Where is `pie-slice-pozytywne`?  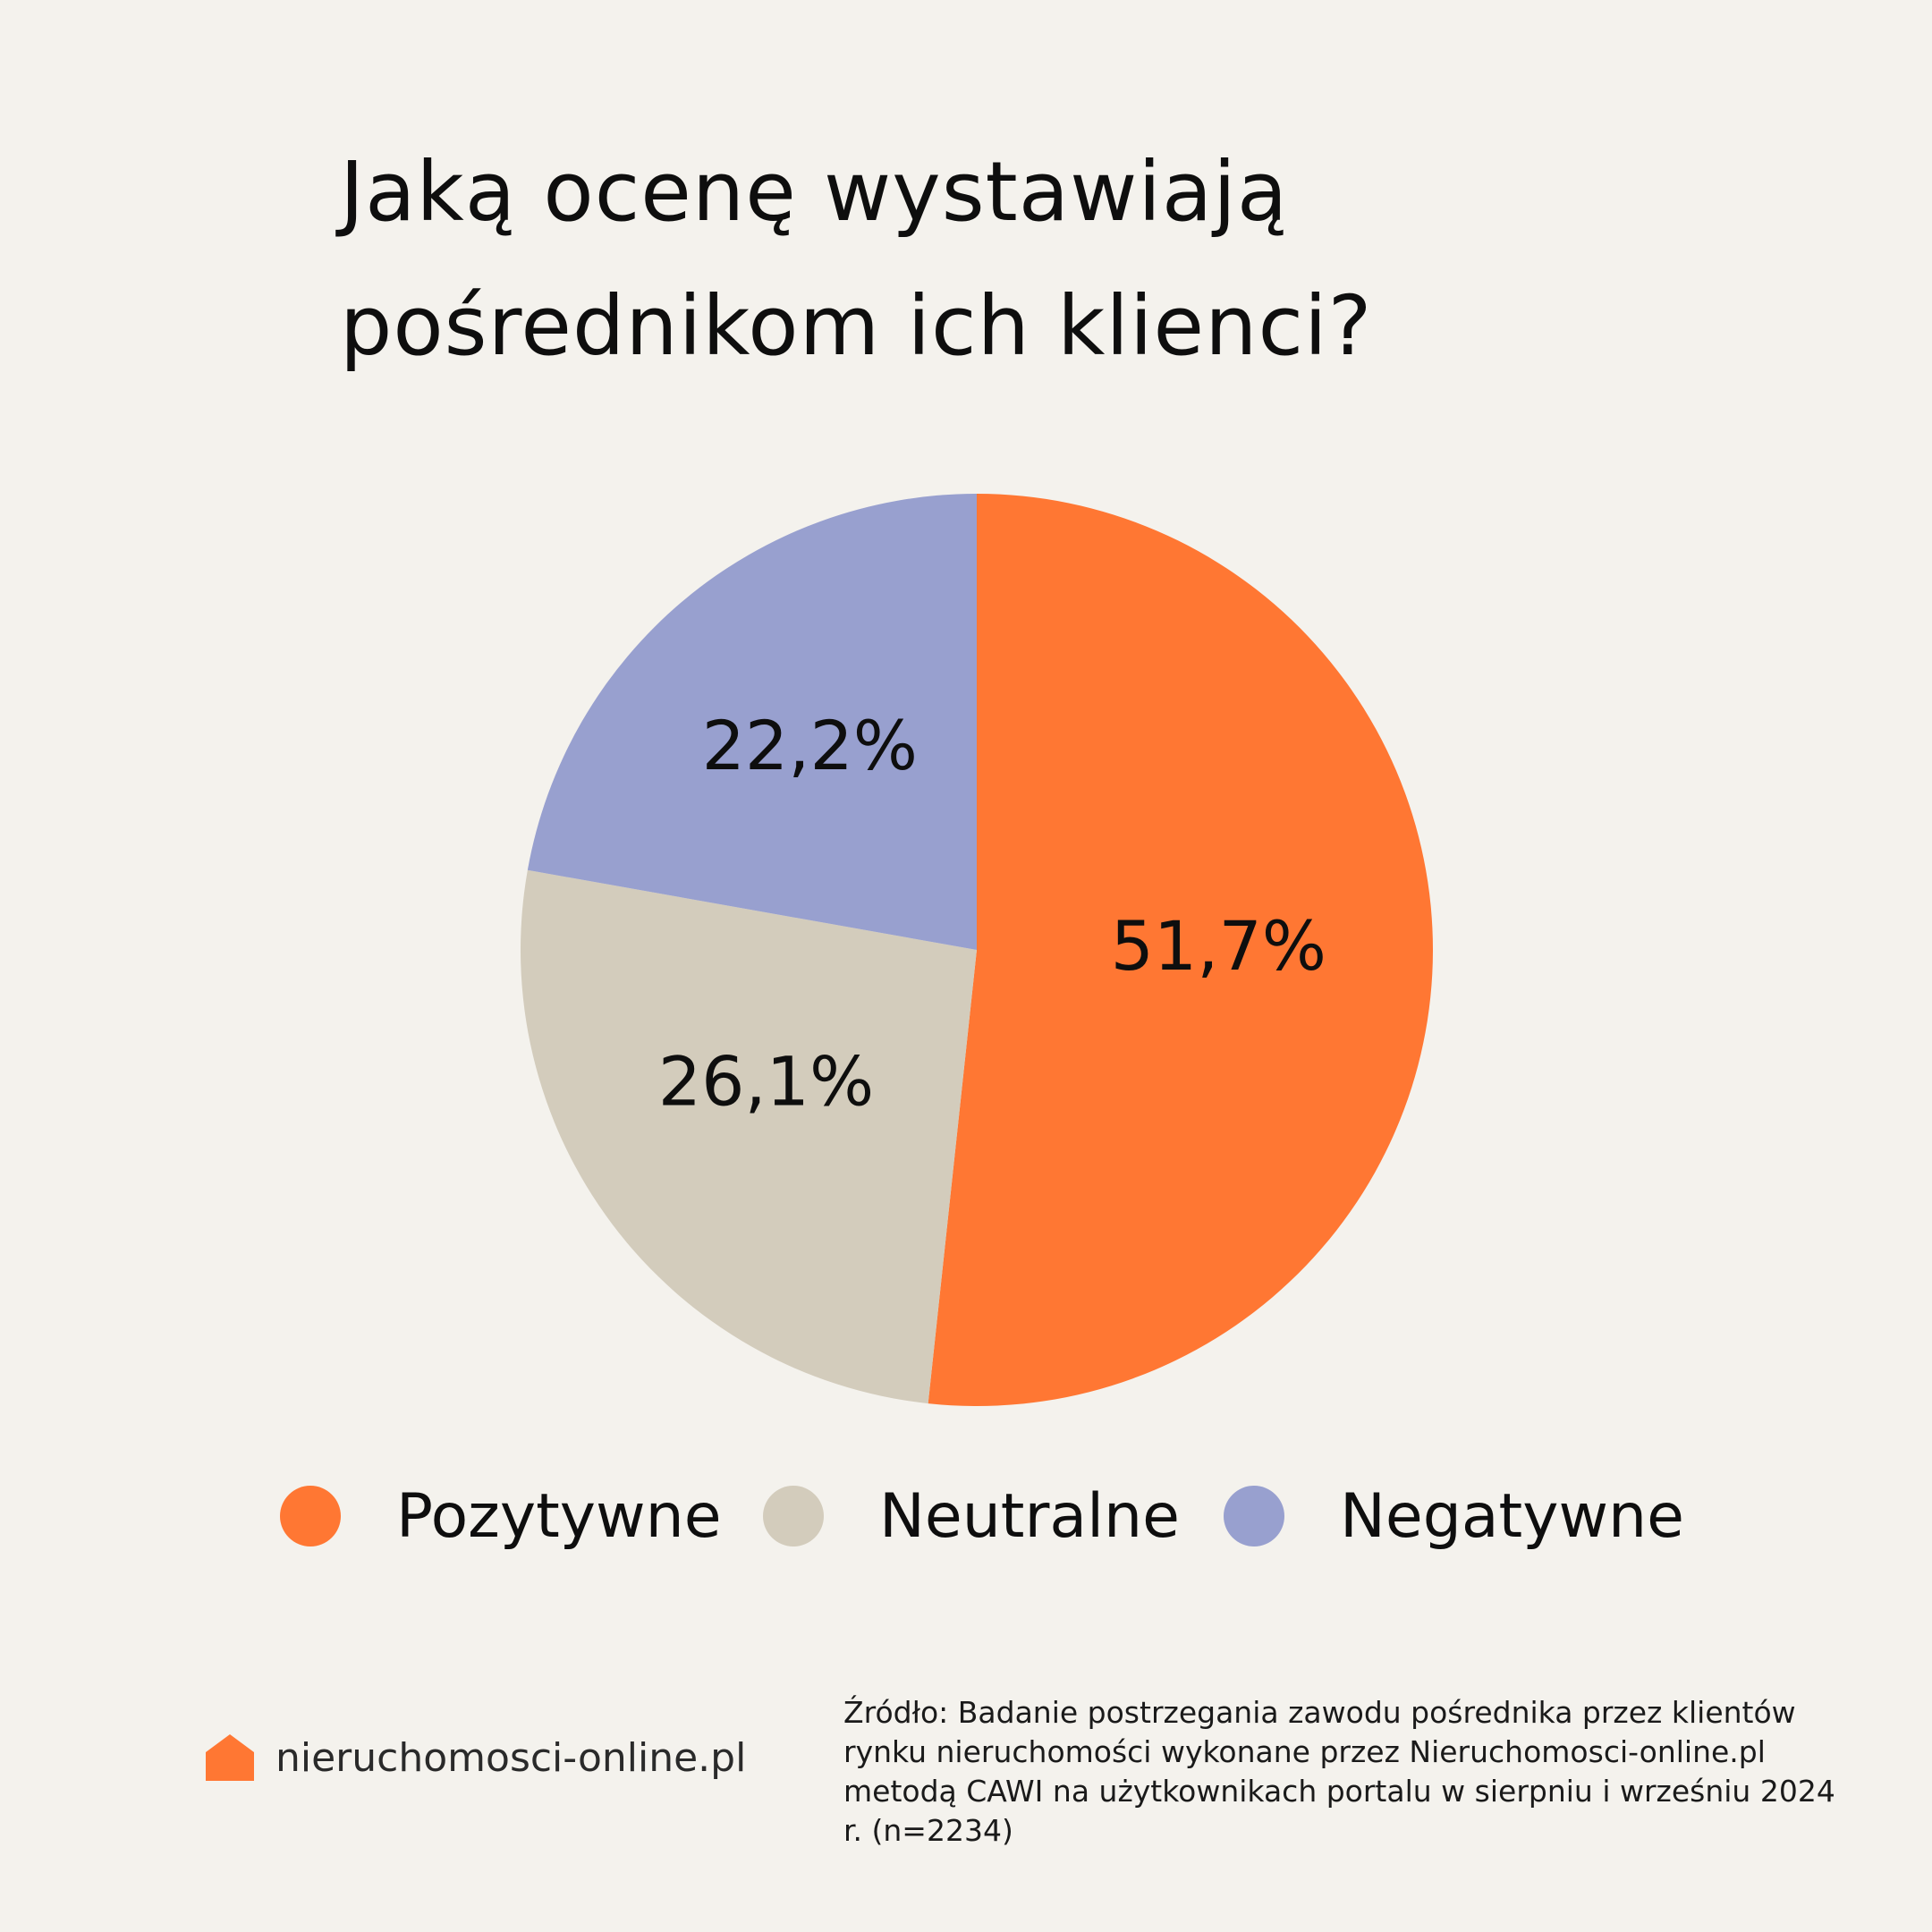
pie-slice-pozytywne is located at coordinates (1180, 950).